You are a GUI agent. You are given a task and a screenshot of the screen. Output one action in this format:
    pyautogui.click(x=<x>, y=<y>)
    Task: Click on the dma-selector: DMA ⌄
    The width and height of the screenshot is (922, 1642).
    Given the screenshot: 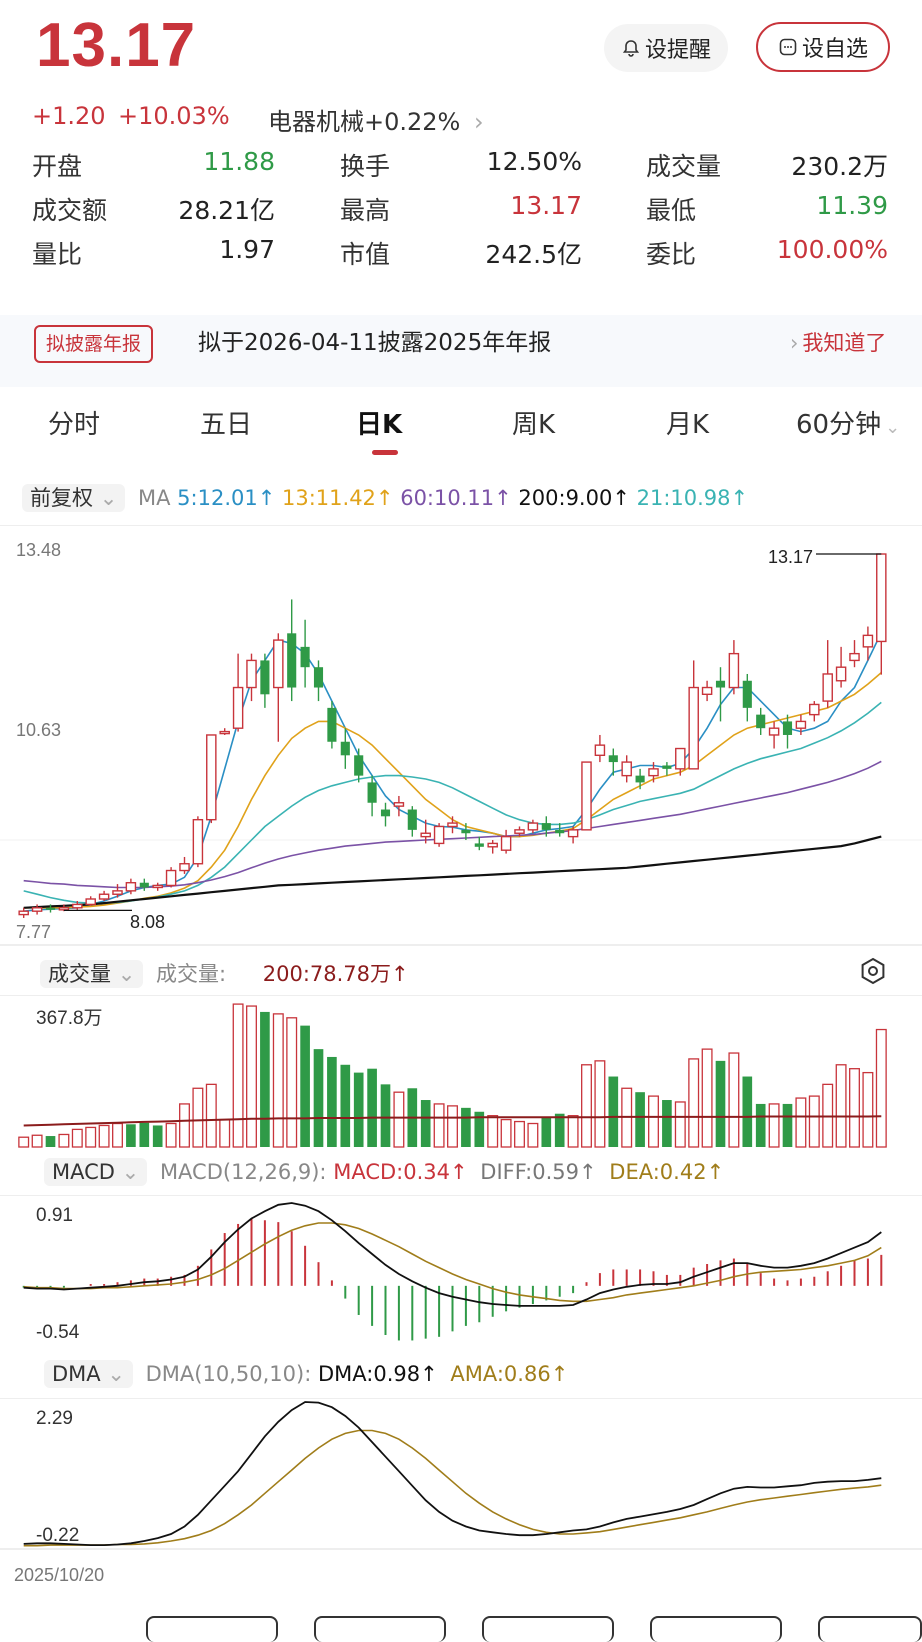 What is the action you would take?
    pyautogui.click(x=88, y=1374)
    